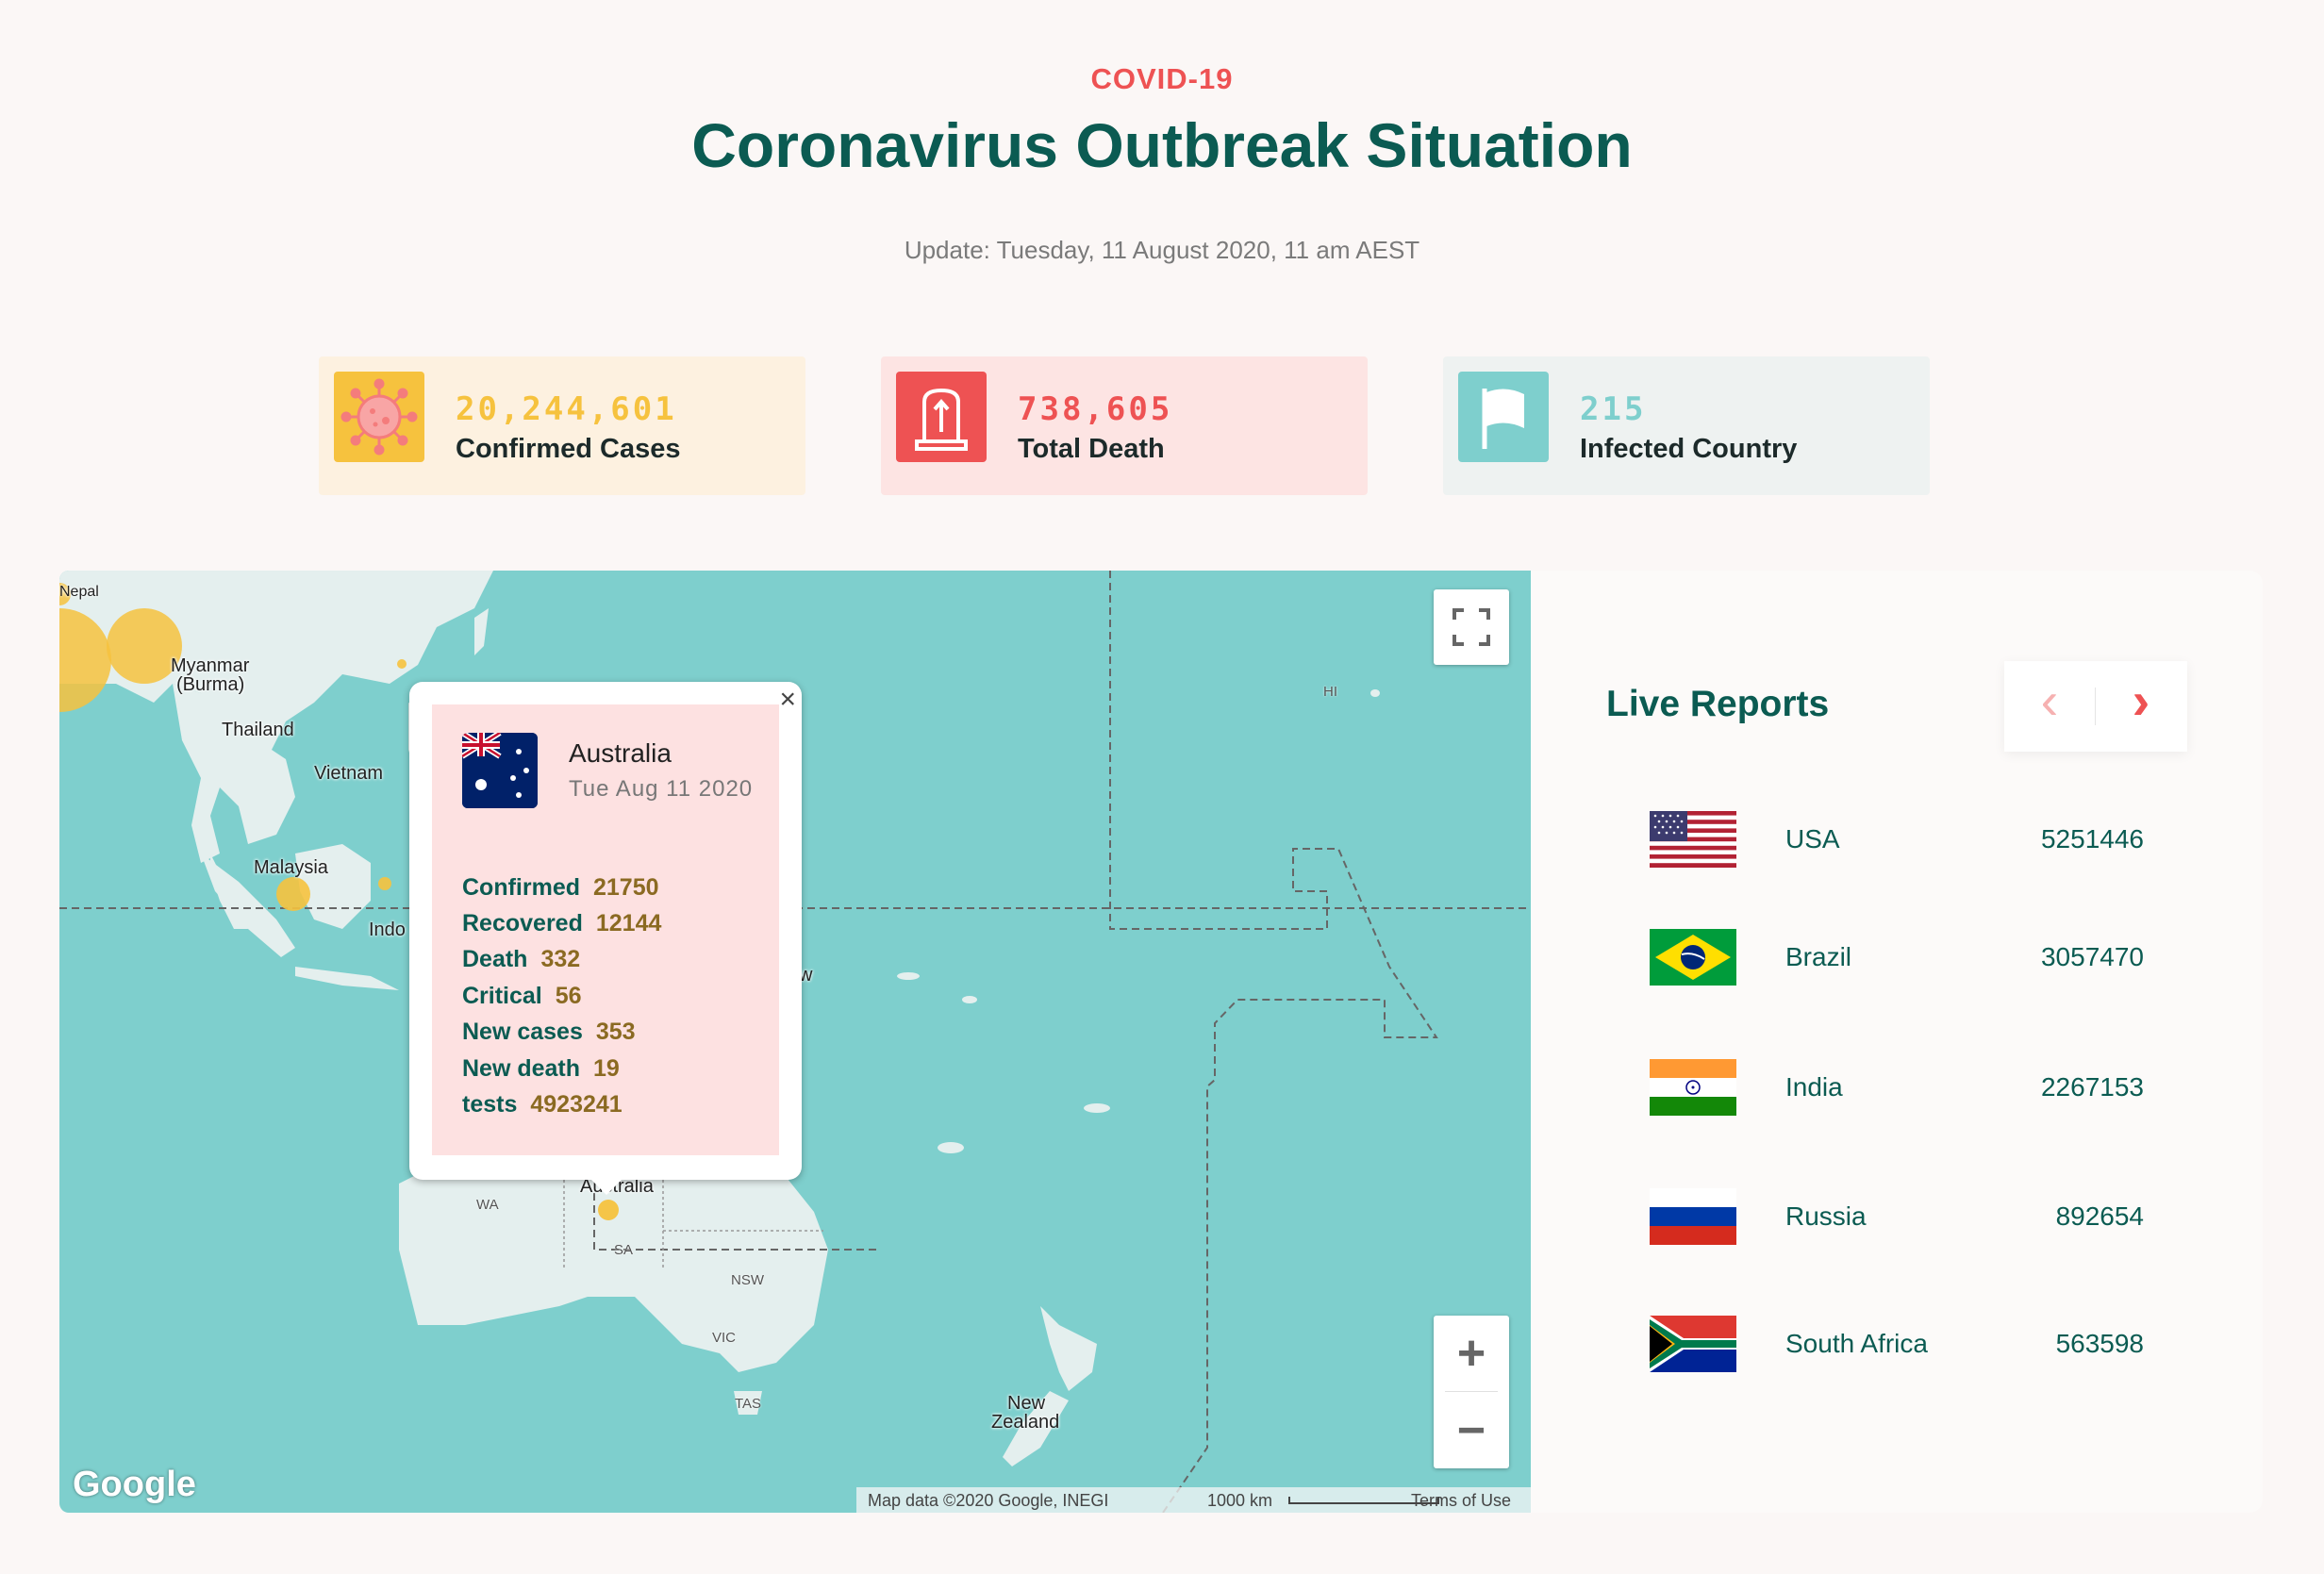  I want to click on zoom-in-button: +, so click(1471, 1353).